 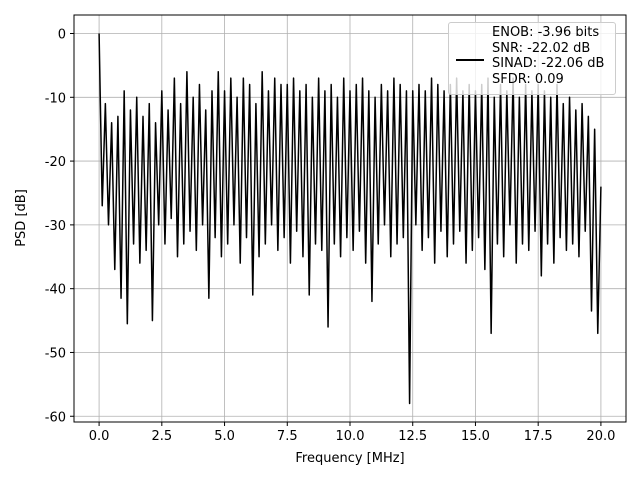 I want to click on y-tick-label: -20, so click(x=55, y=162).